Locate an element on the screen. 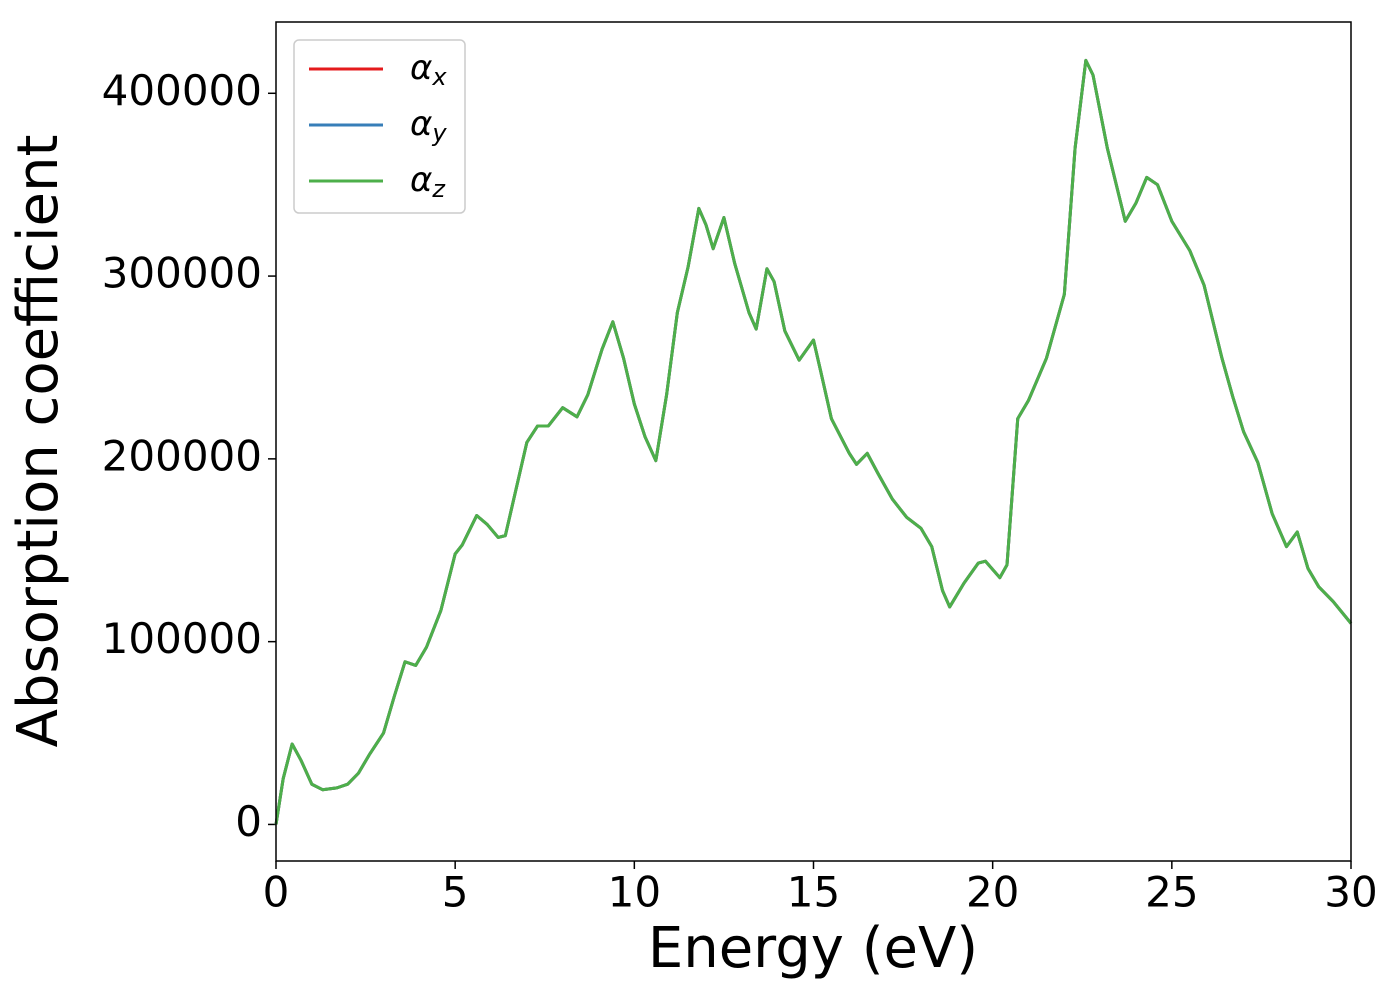 This screenshot has width=1400, height=1000. y-tick-label: 400000 is located at coordinates (182, 90).